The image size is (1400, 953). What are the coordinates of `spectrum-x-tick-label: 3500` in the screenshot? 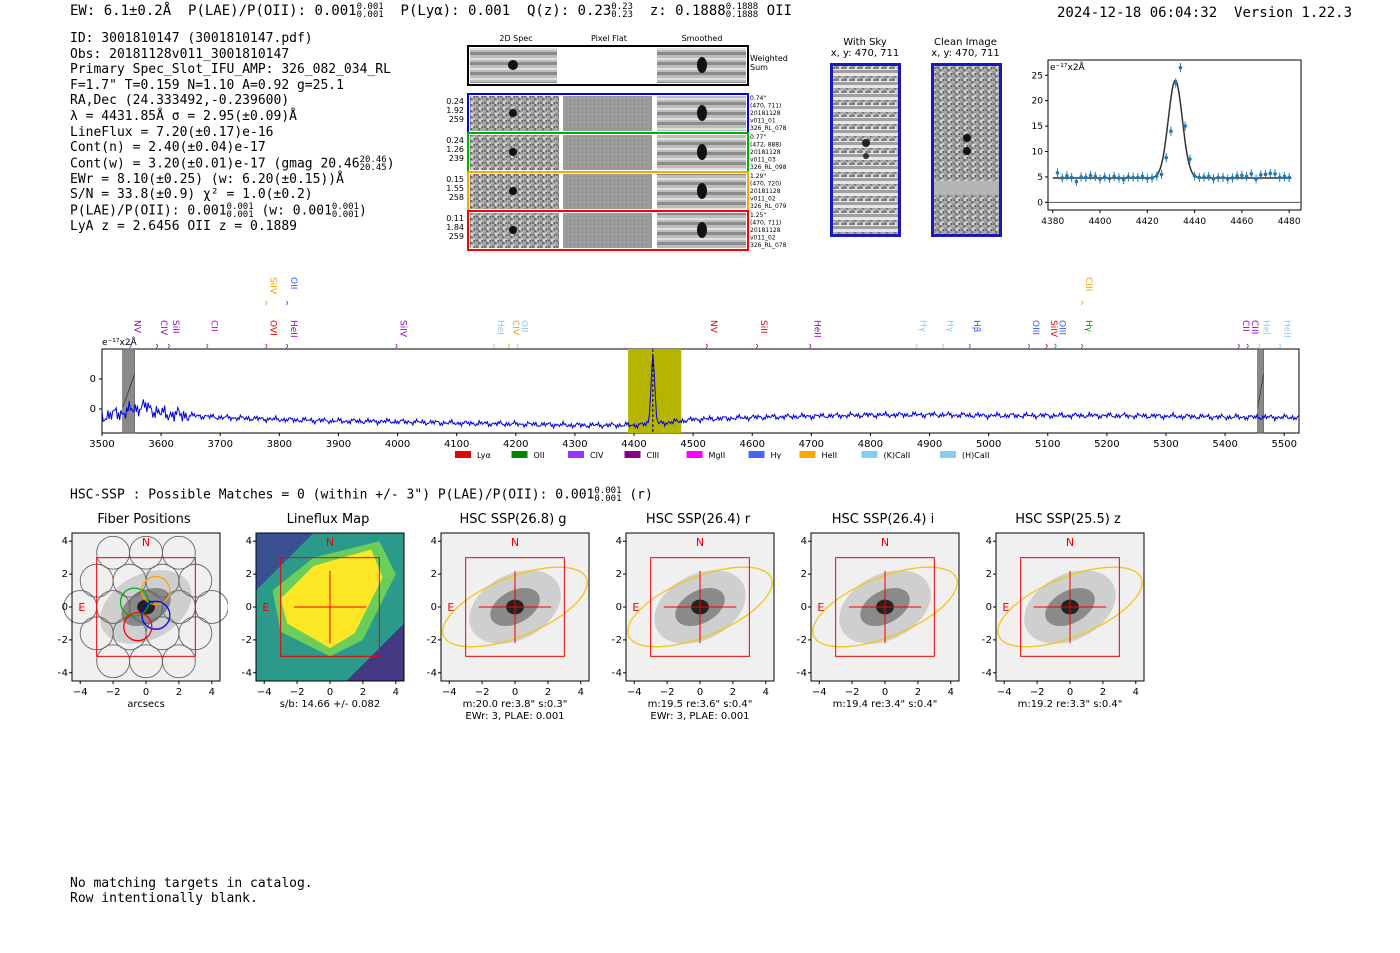 It's located at (102, 444).